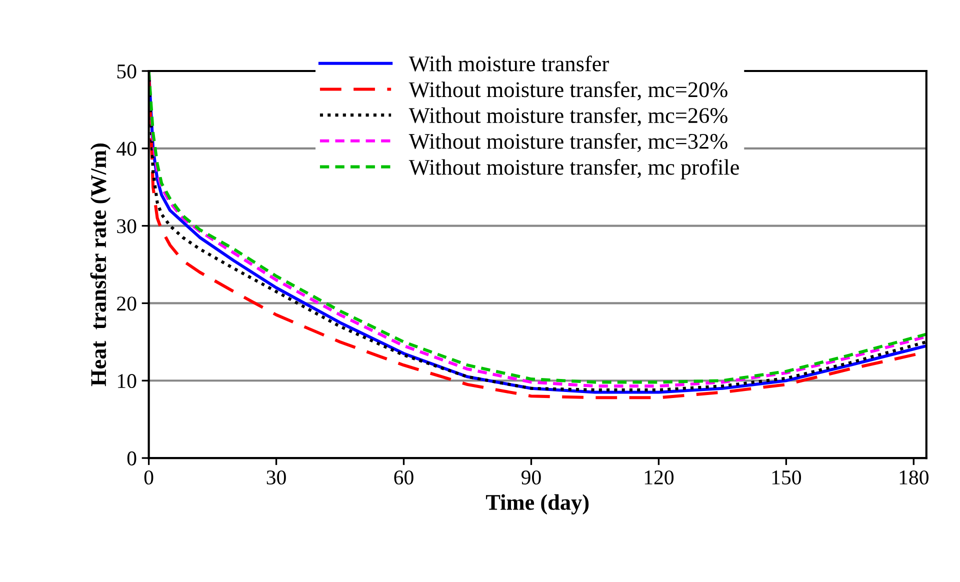 The image size is (960, 582). What do you see at coordinates (573, 169) in the screenshot?
I see `legend-label: Without moisture transfer, mc profile` at bounding box center [573, 169].